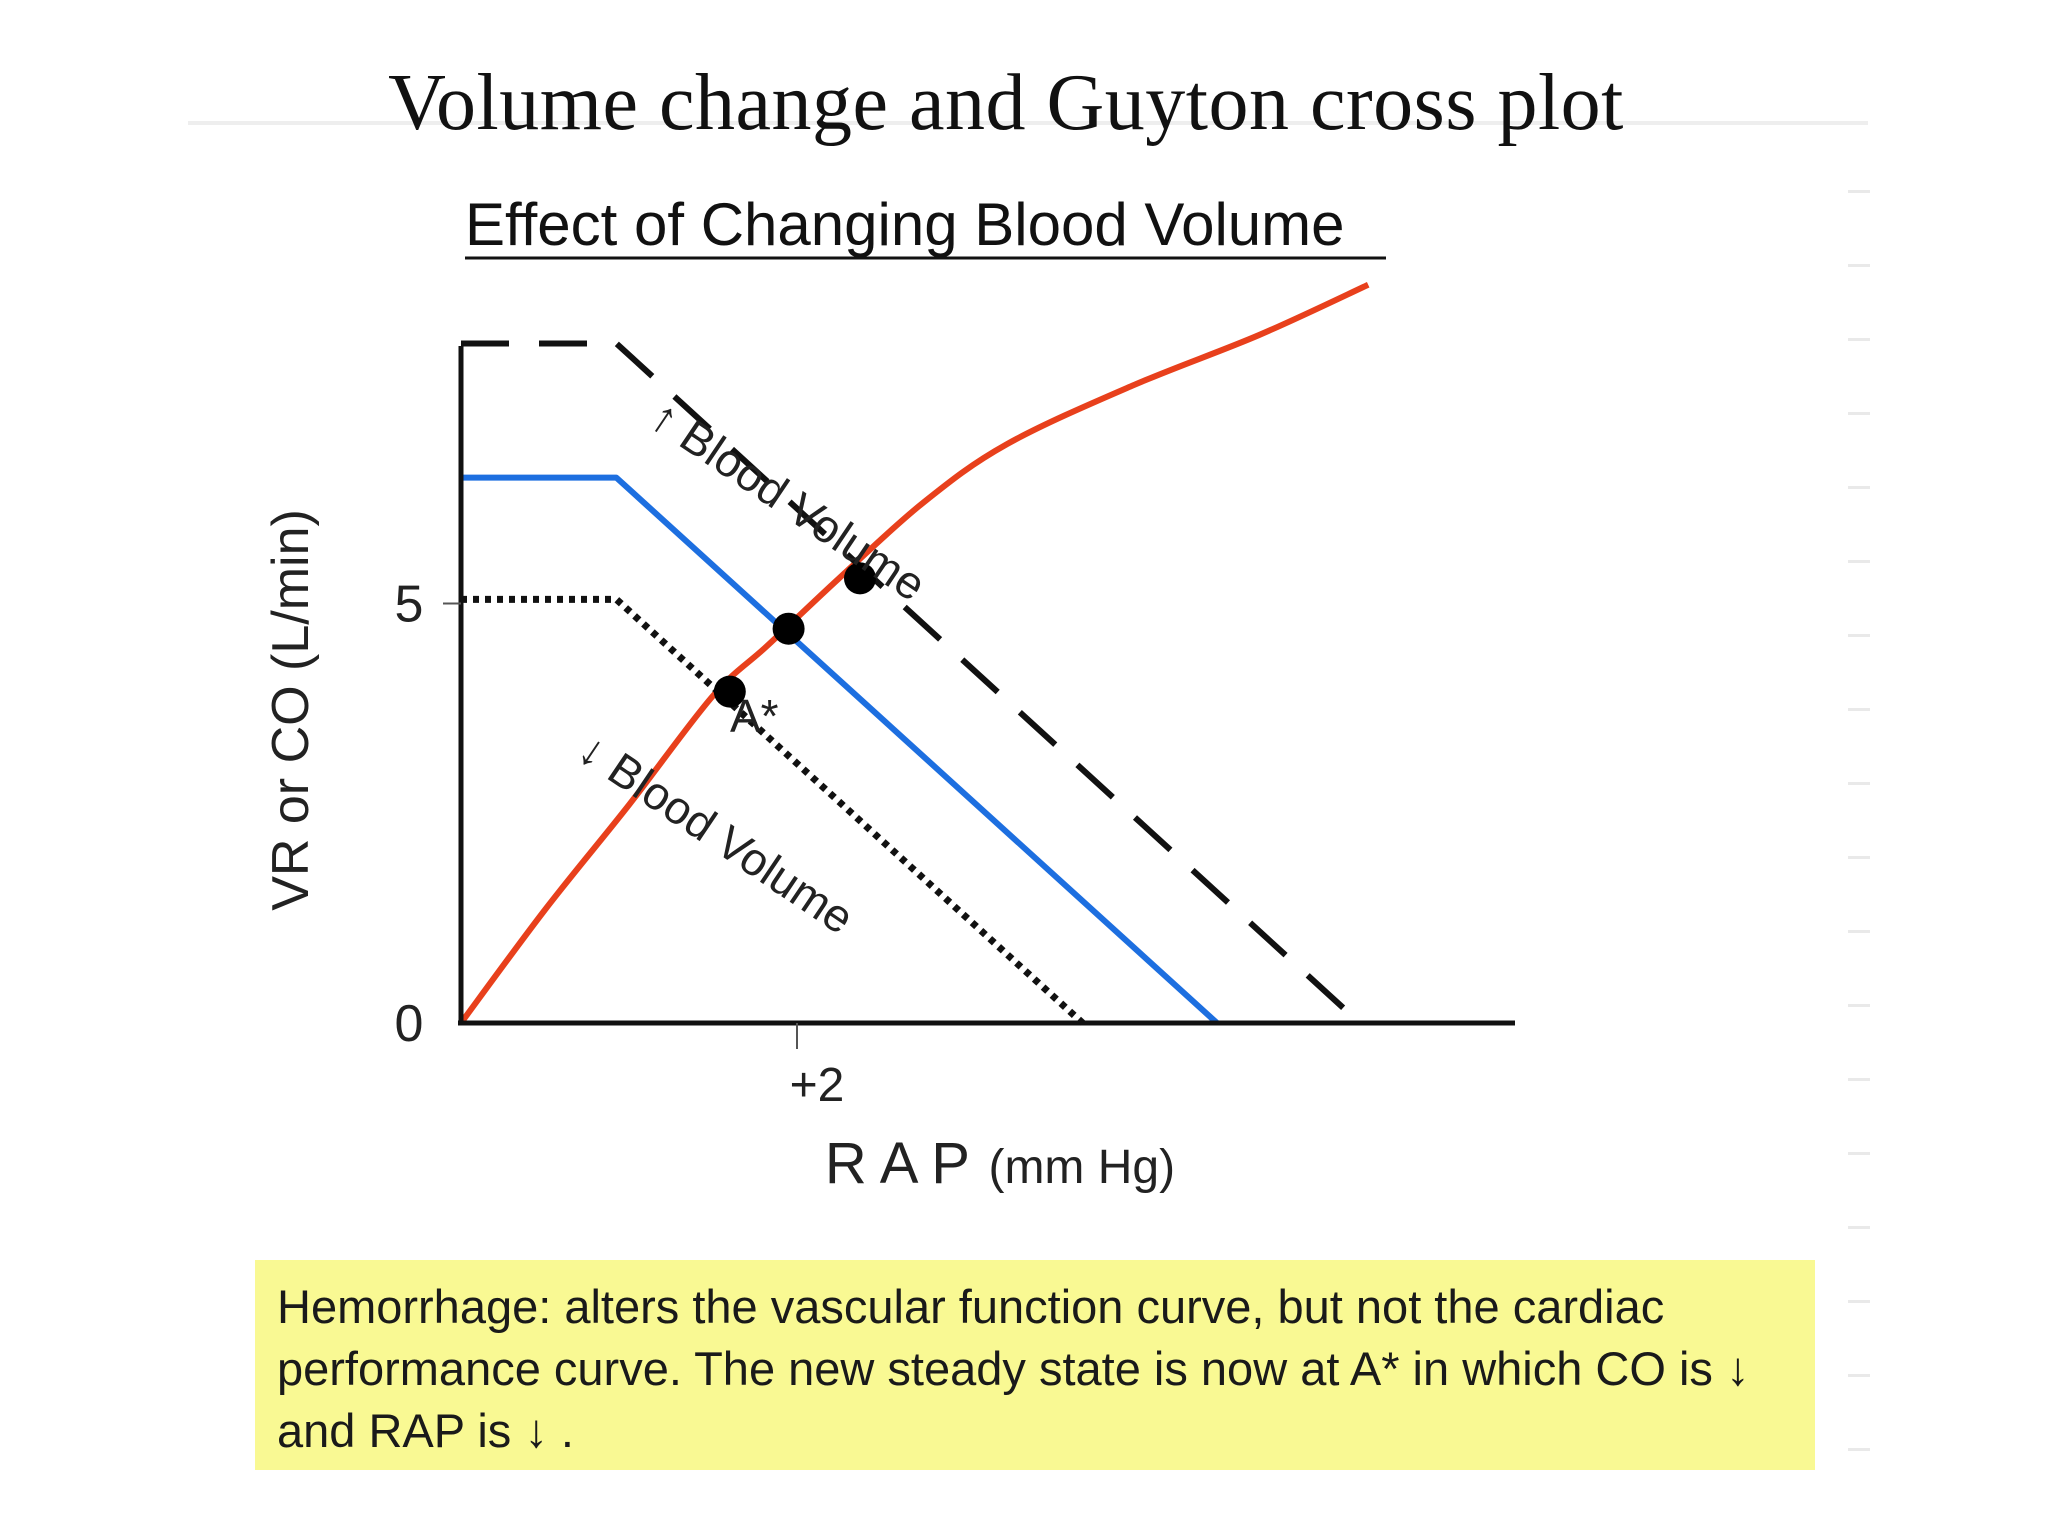  What do you see at coordinates (1081, 1167) in the screenshot?
I see `x-axis-label-unit: (mm Hg)` at bounding box center [1081, 1167].